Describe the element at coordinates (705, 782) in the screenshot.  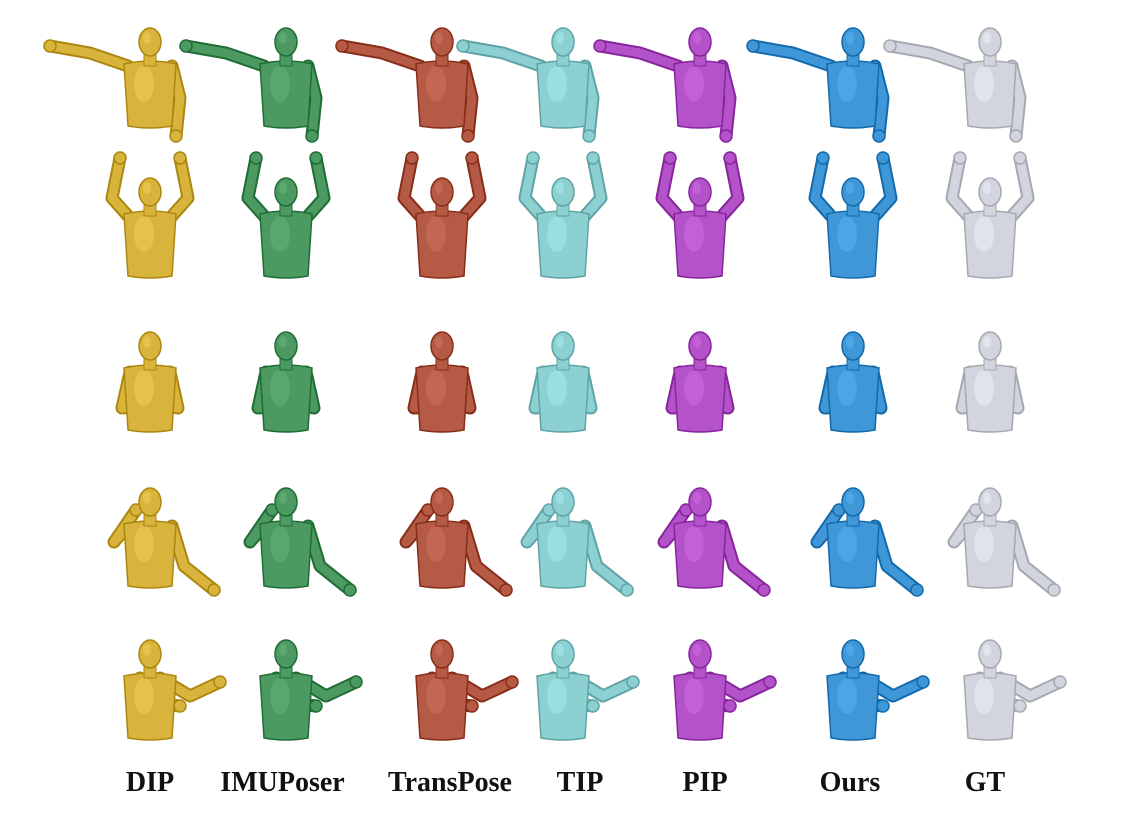
I see `column-label-pip: PIP` at that location.